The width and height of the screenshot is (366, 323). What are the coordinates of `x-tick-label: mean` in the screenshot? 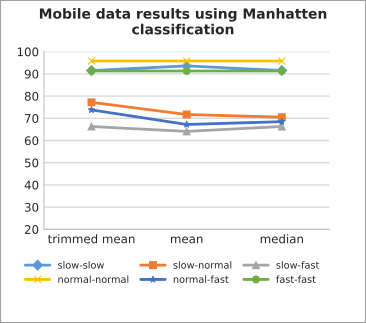 It's located at (186, 240).